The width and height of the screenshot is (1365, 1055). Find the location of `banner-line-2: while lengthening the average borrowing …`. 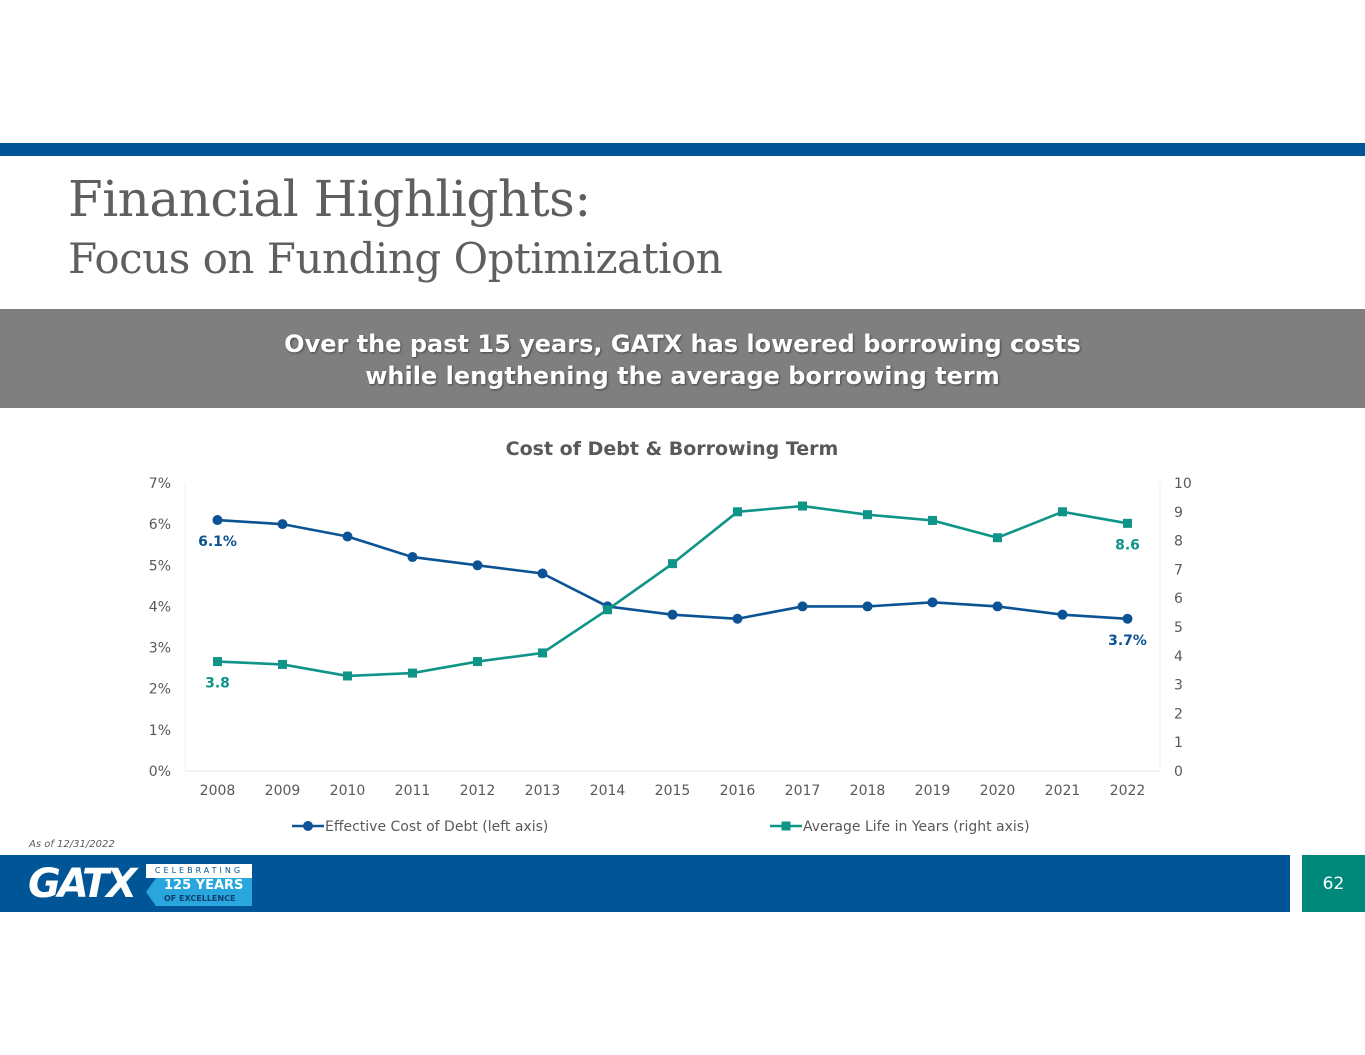

banner-line-2: while lengthening the average borrowing … is located at coordinates (682, 376).